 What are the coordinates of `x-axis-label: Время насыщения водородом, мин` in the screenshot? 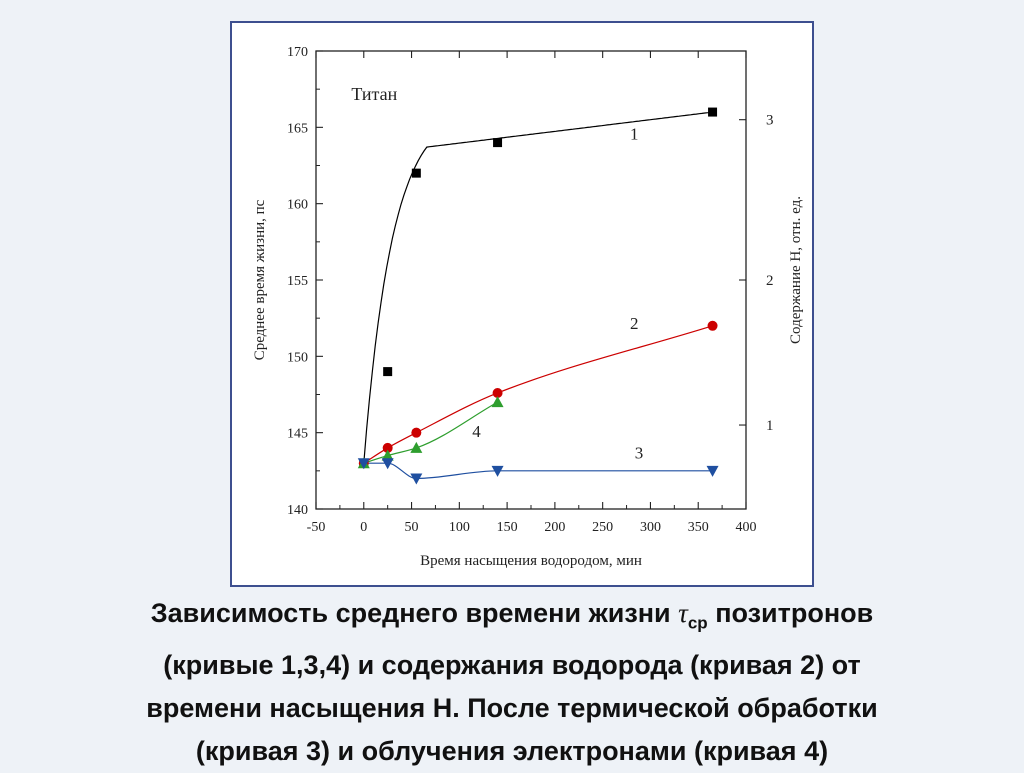 It's located at (531, 561).